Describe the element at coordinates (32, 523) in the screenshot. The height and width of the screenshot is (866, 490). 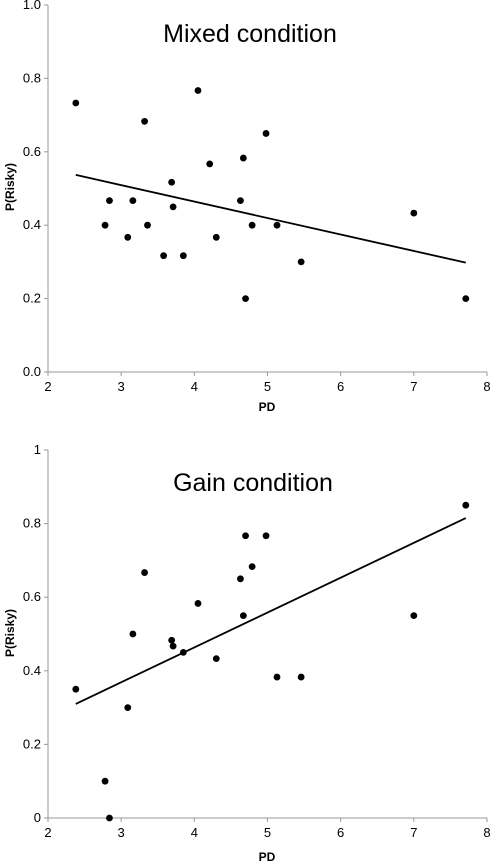
I see `y-tick-label-gain: 0.8` at that location.